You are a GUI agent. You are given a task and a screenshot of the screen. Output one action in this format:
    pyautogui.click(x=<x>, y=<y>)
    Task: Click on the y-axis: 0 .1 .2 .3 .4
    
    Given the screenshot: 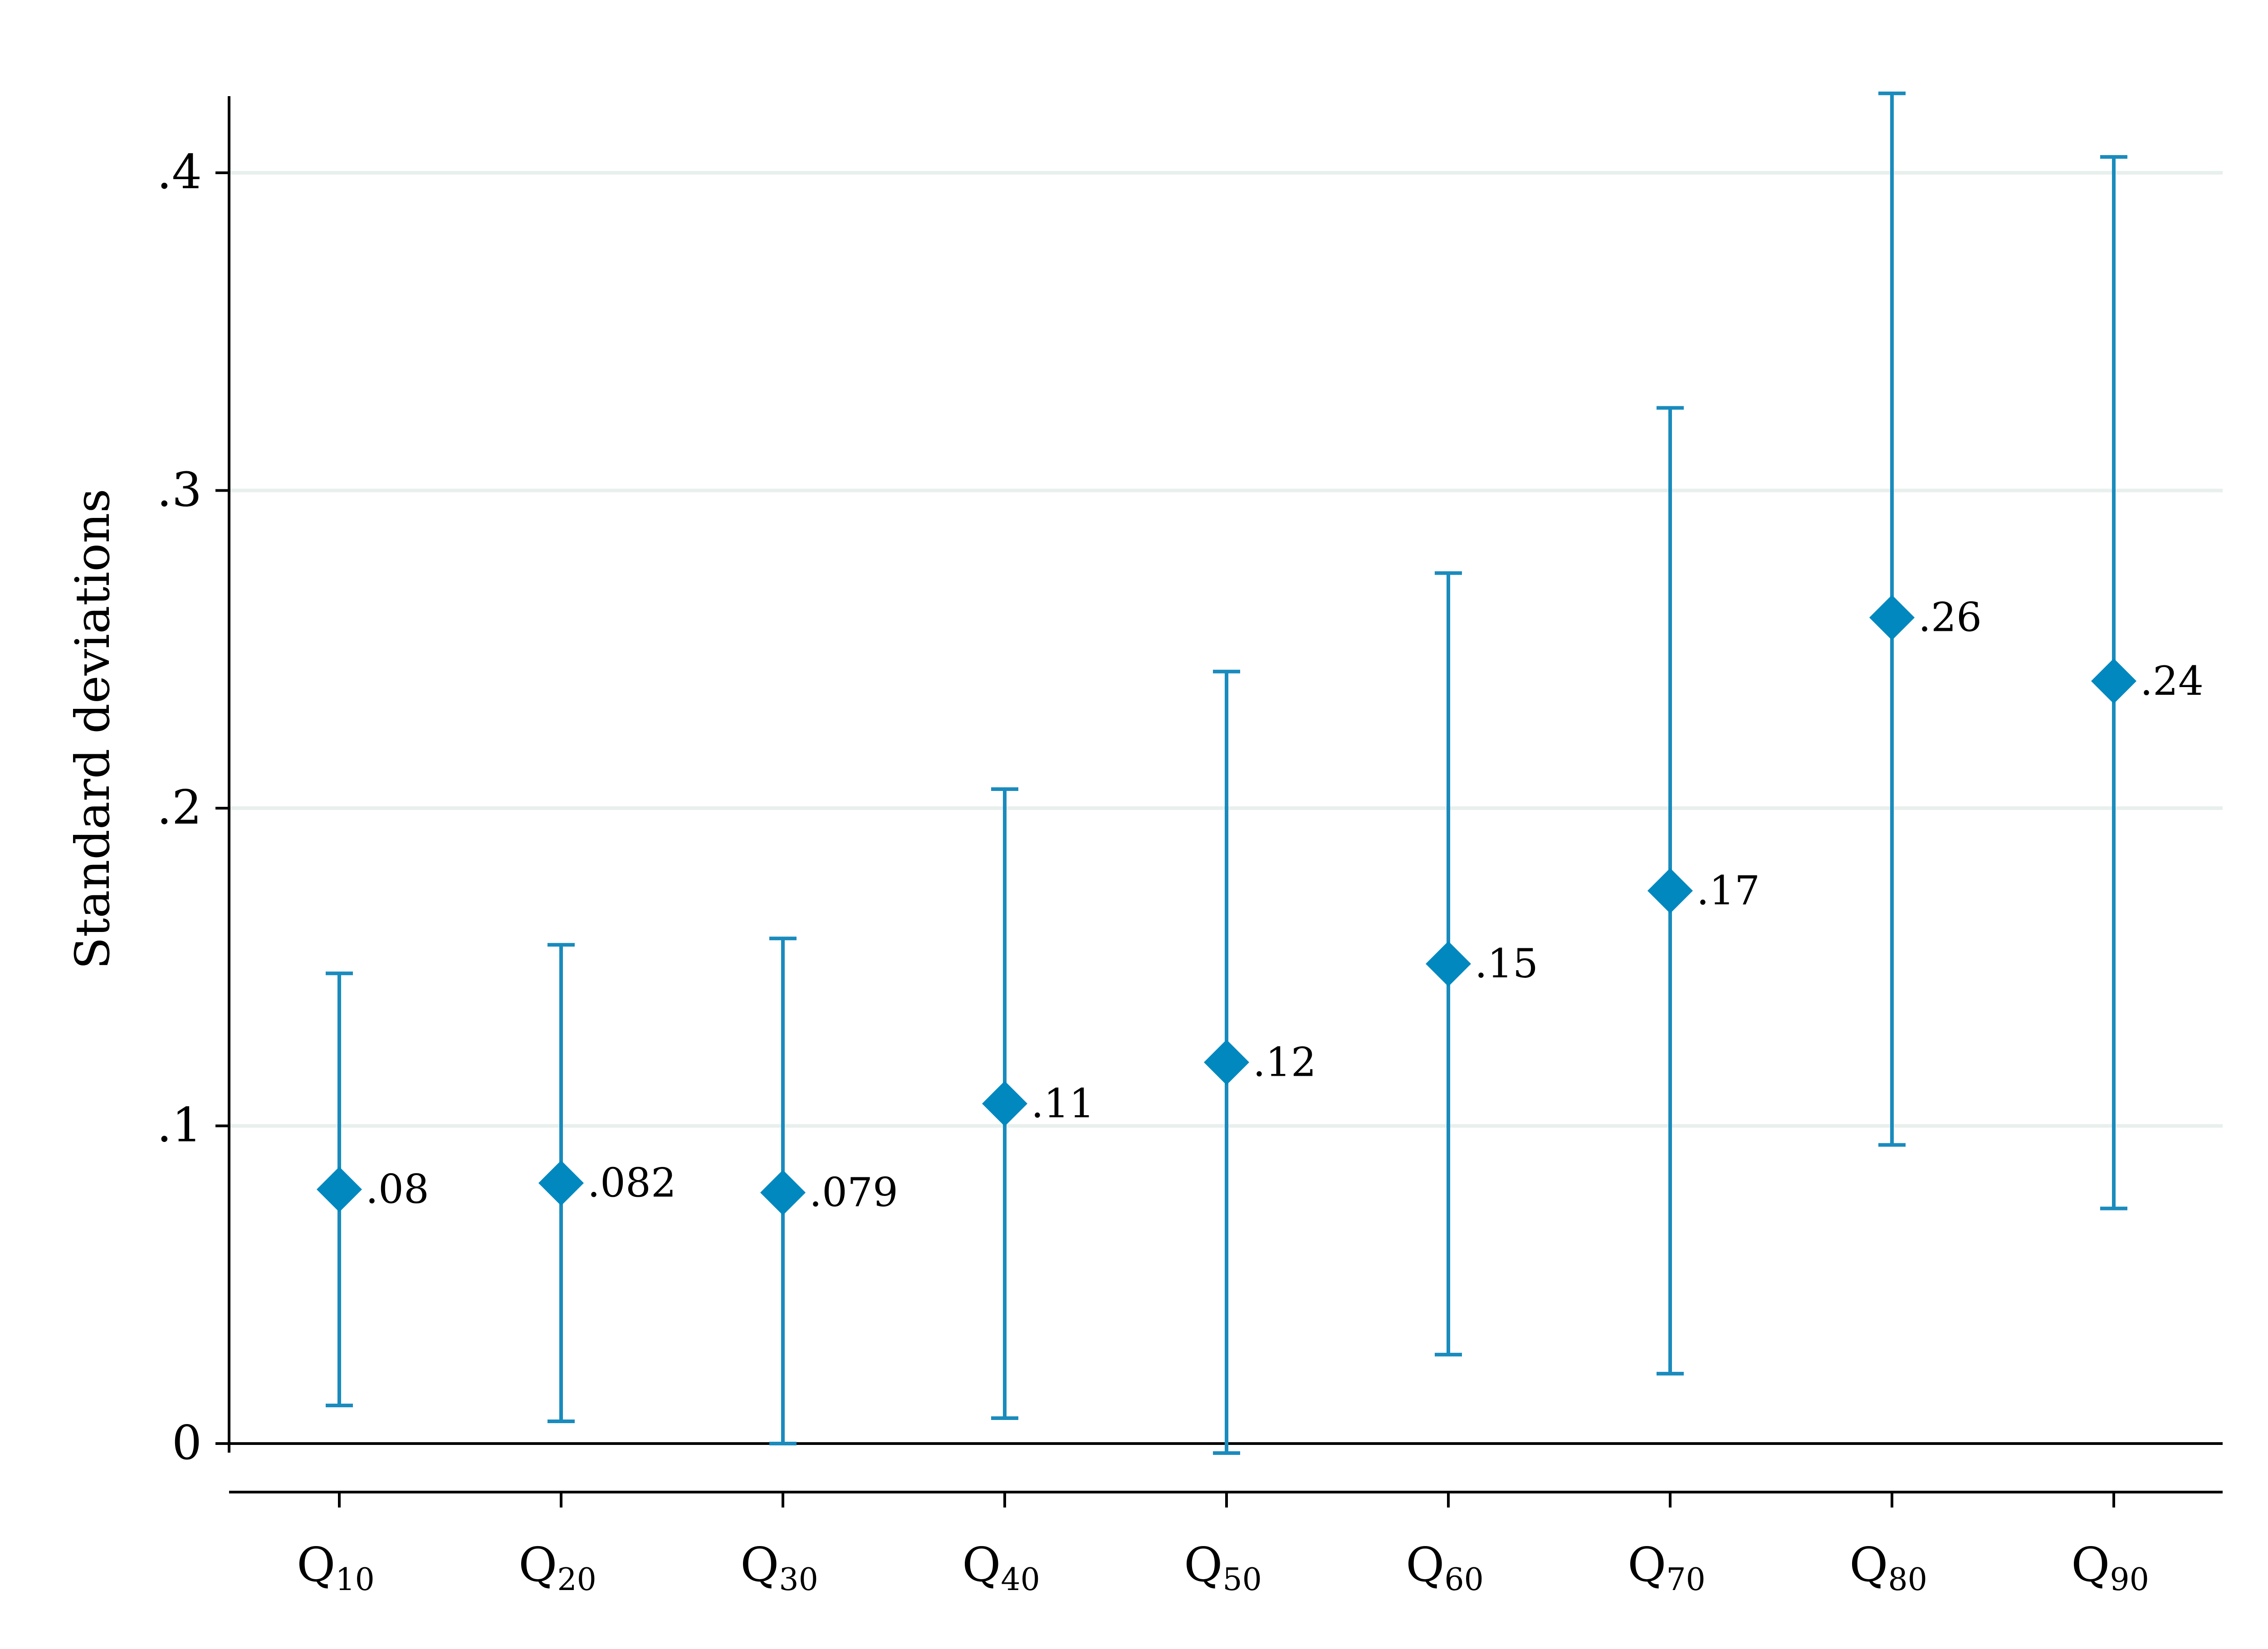 What is the action you would take?
    pyautogui.click(x=194, y=783)
    